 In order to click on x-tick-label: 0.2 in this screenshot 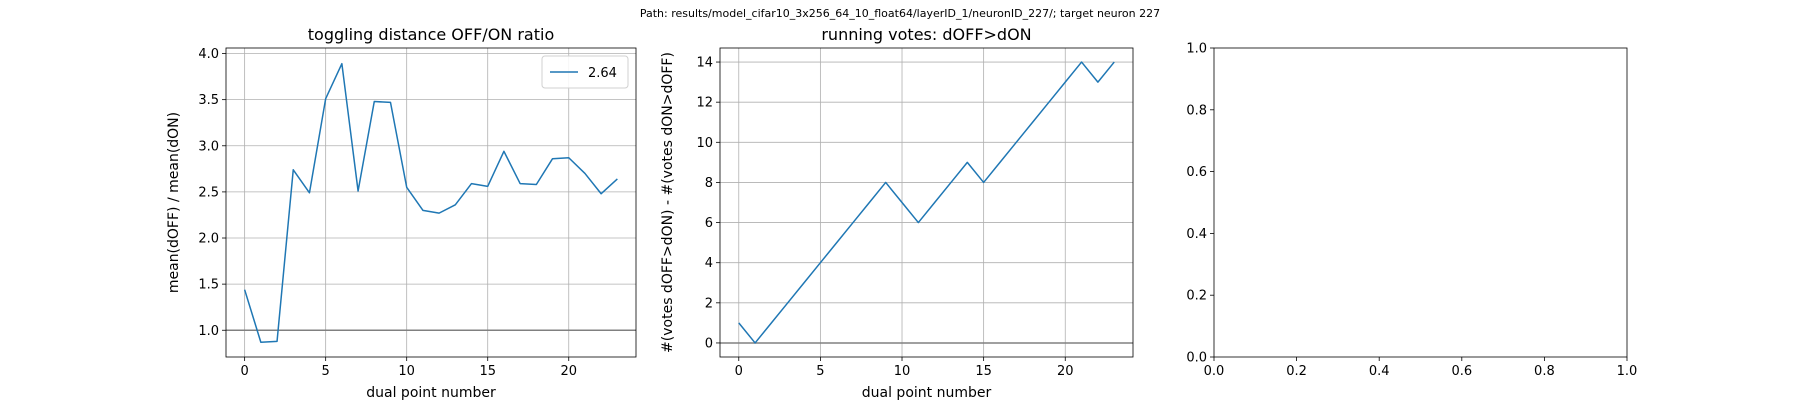, I will do `click(1296, 371)`.